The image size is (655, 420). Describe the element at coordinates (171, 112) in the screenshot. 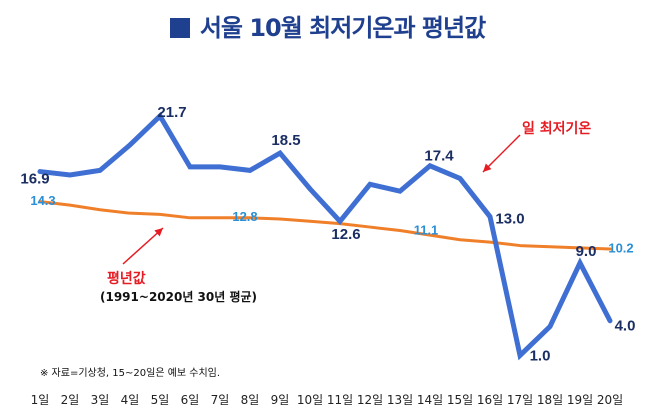

I see `data-label-daily-min: 21.7` at that location.